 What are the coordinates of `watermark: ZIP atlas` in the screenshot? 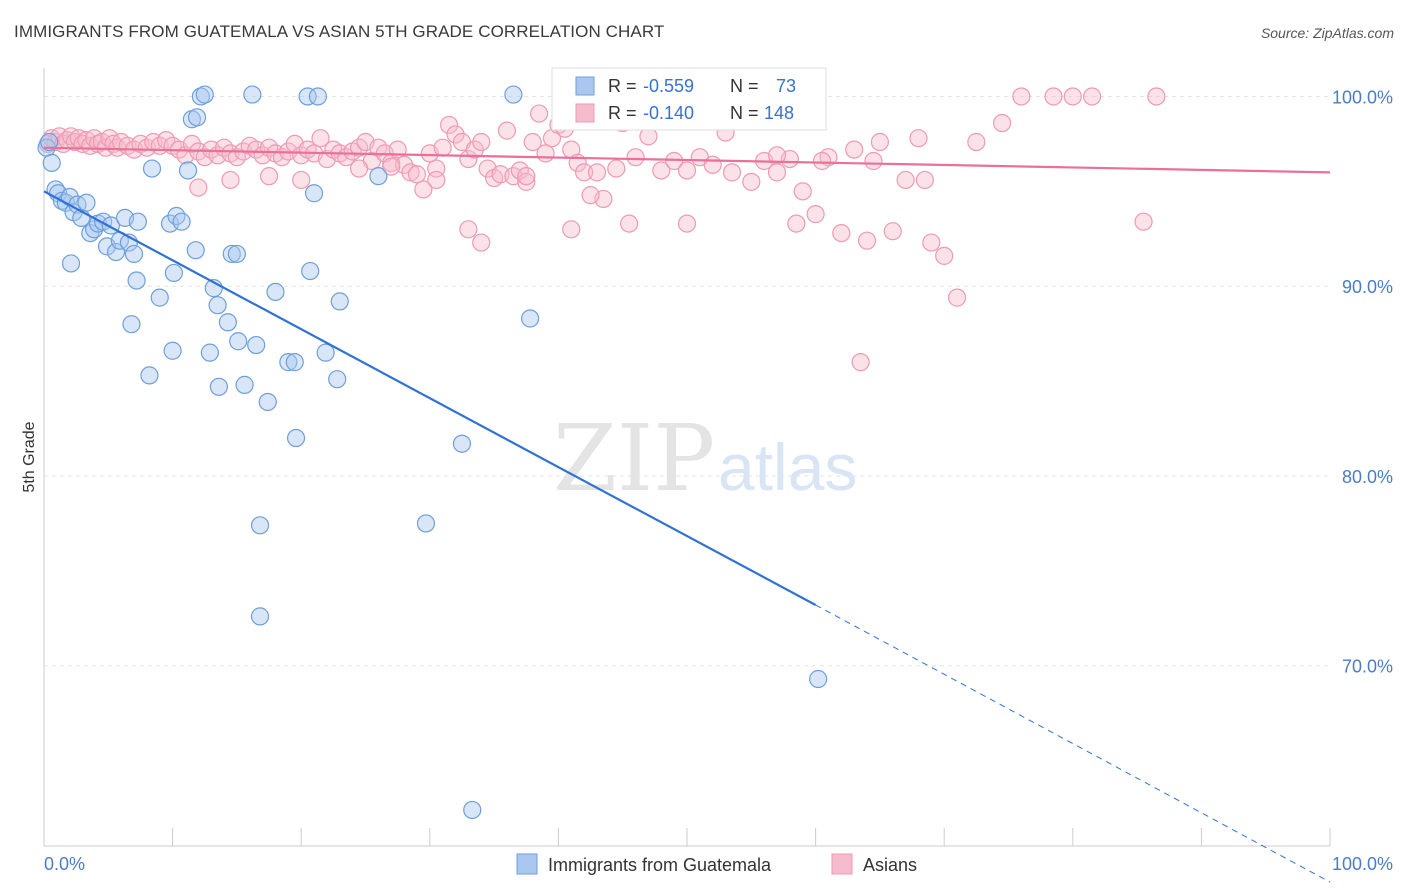 It's located at (705, 458).